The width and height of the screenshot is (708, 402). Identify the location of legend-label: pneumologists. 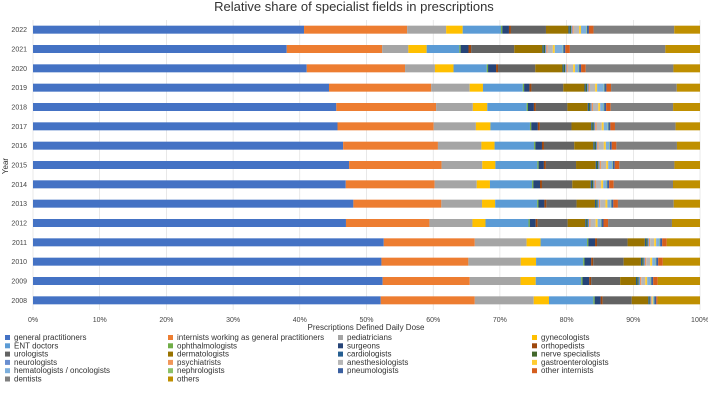
(373, 370).